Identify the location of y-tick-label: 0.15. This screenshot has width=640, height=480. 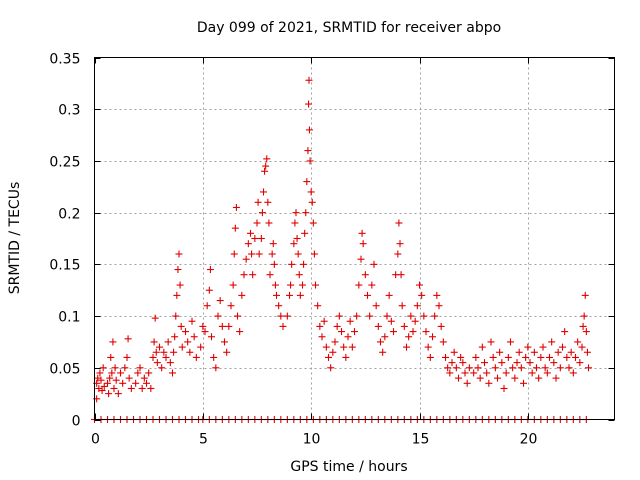
(64, 266).